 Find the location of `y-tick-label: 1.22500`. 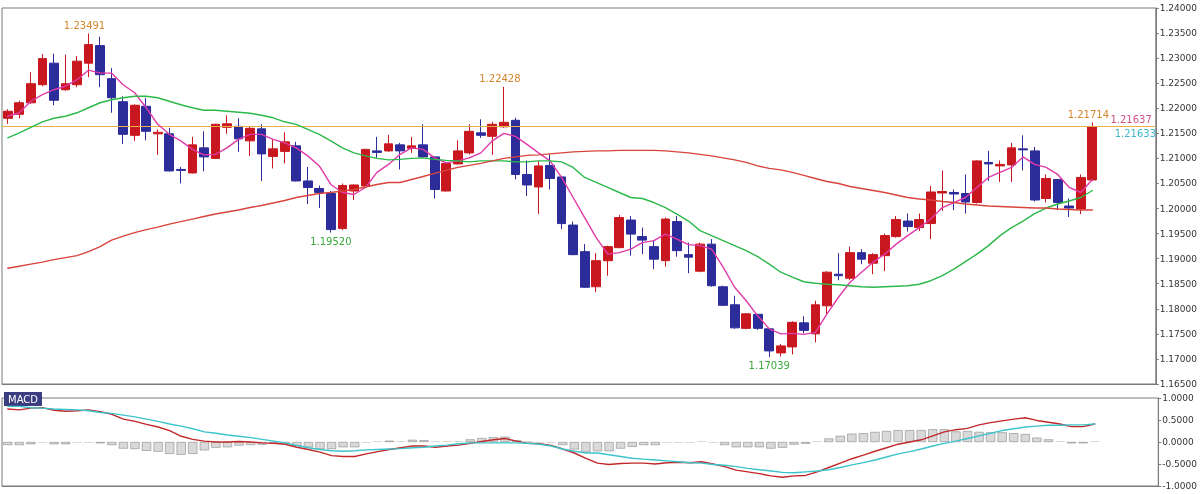

y-tick-label: 1.22500 is located at coordinates (1178, 83).